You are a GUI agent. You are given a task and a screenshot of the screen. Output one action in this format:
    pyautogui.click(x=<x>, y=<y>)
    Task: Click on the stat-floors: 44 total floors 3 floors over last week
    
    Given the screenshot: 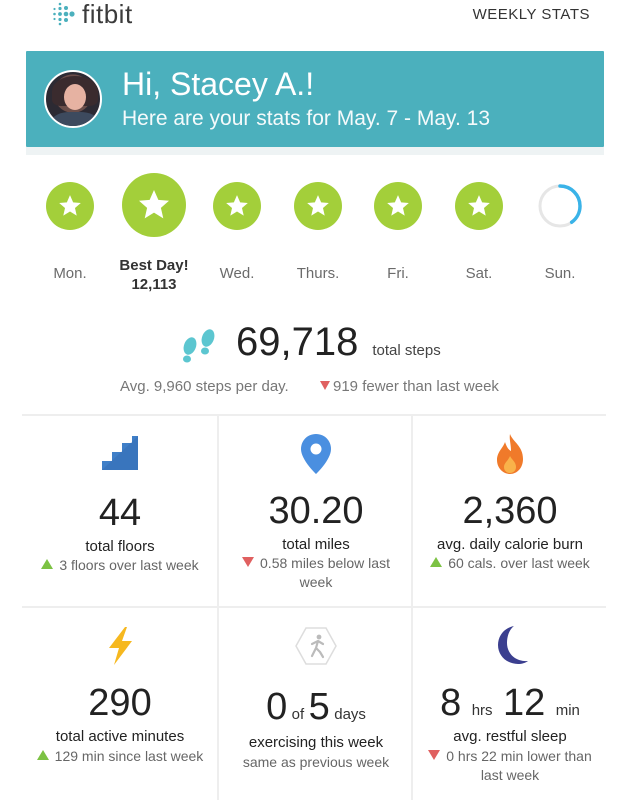 What is the action you would take?
    pyautogui.click(x=120, y=511)
    